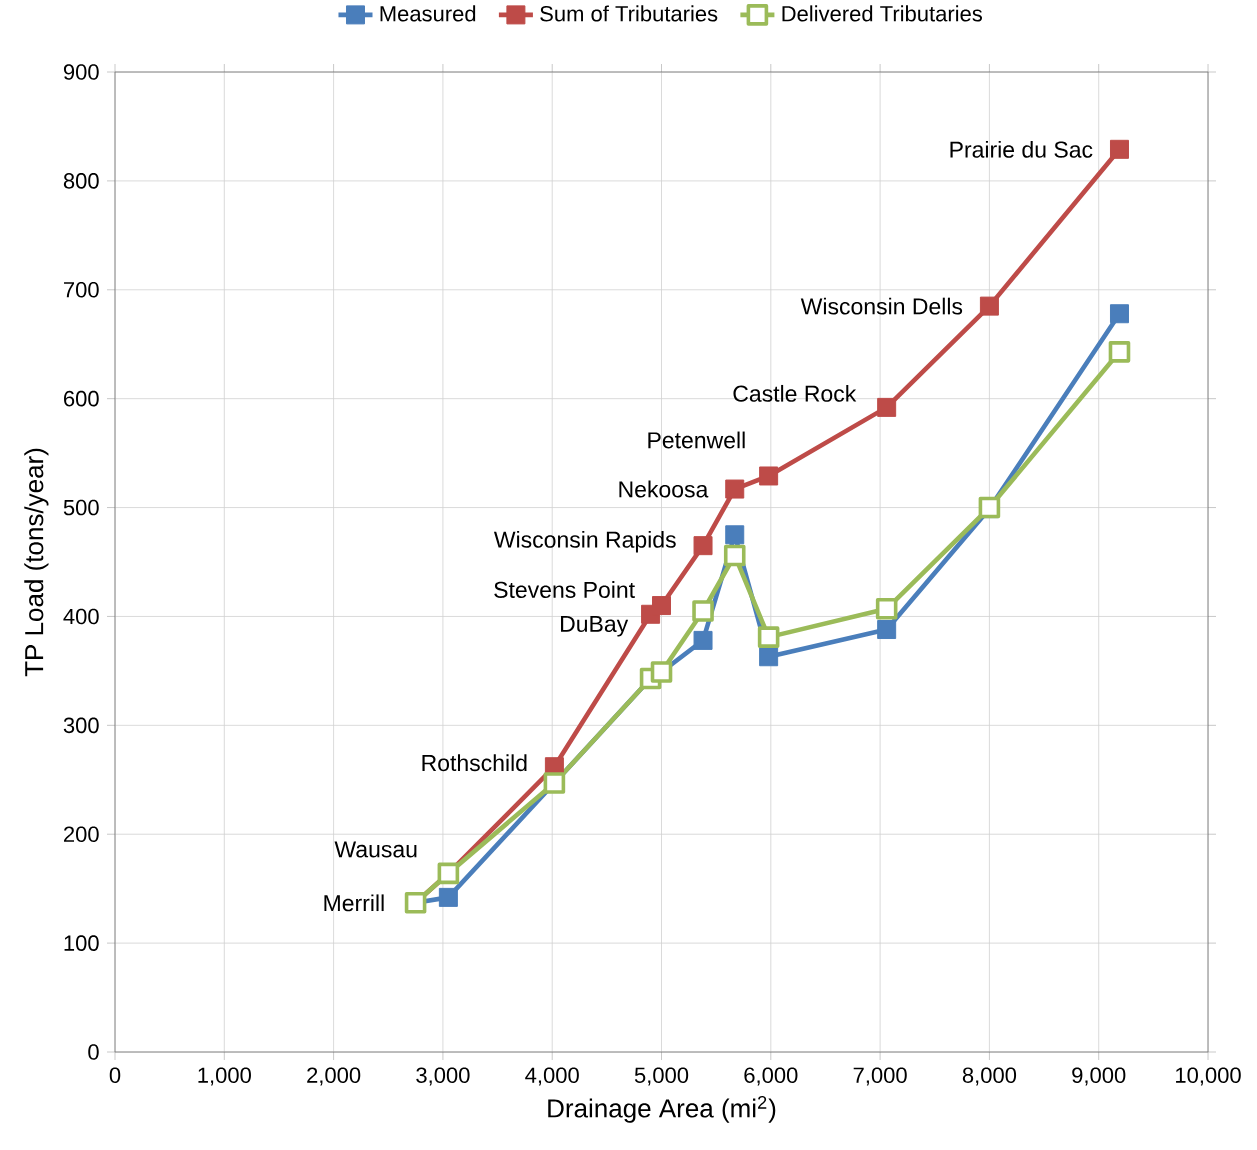 The height and width of the screenshot is (1150, 1257). I want to click on x-tick-label: 2,000, so click(334, 1076).